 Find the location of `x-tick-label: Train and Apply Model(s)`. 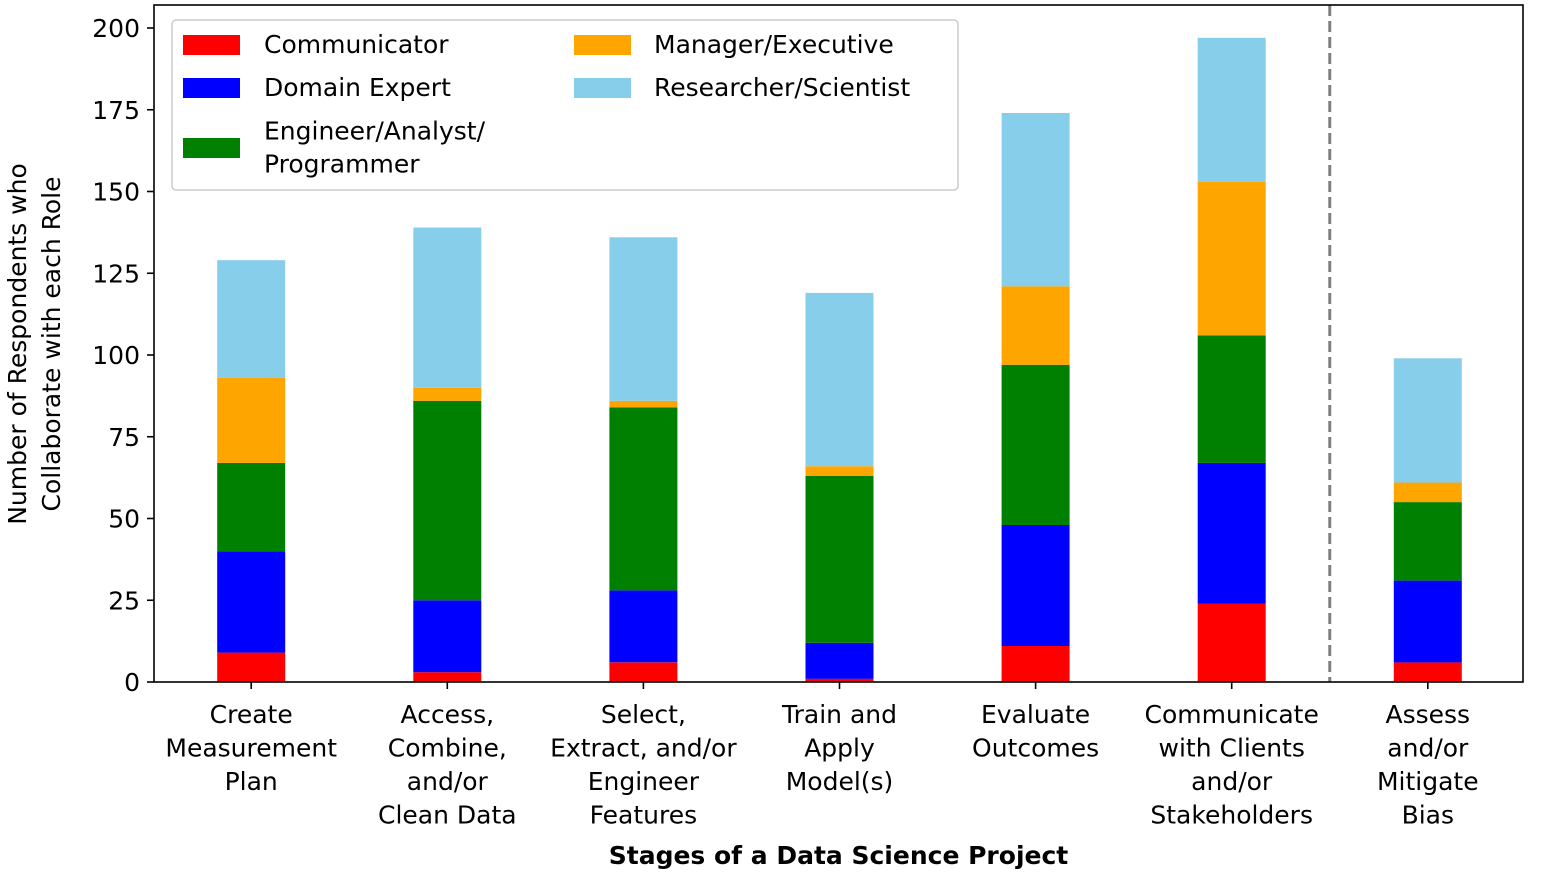

x-tick-label: Train and Apply Model(s) is located at coordinates (839, 748).